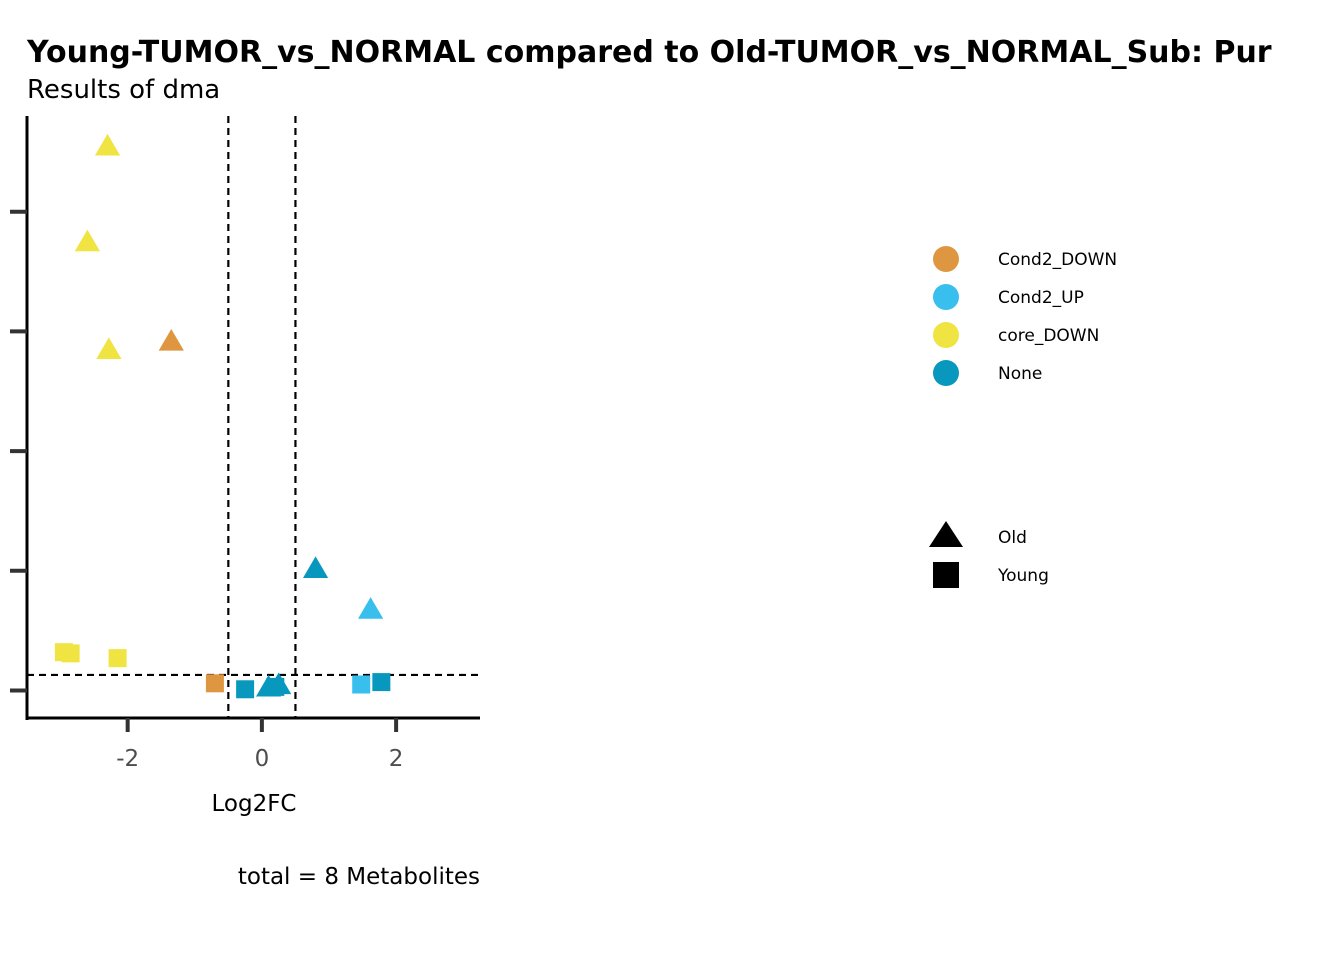 The height and width of the screenshot is (960, 1344). What do you see at coordinates (123, 90) in the screenshot?
I see `chart-subtitle: Results of dma` at bounding box center [123, 90].